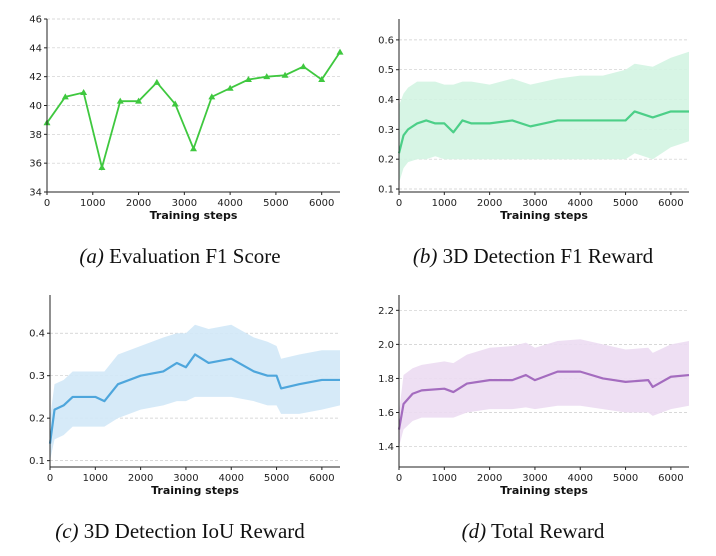 This screenshot has width=716, height=556. What do you see at coordinates (35, 48) in the screenshot?
I see `y-tick-label: 44` at bounding box center [35, 48].